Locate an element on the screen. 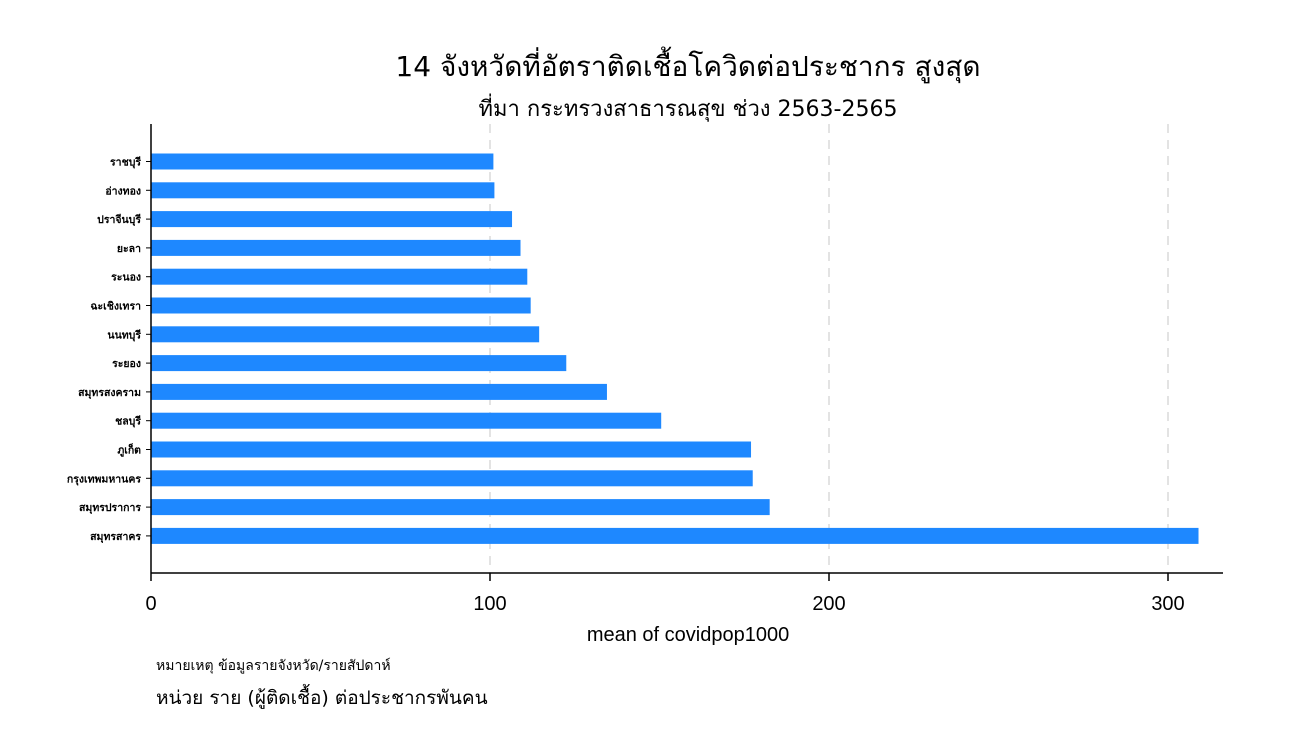  x-tick-labels: 0 100 200 300 is located at coordinates (665, 594).